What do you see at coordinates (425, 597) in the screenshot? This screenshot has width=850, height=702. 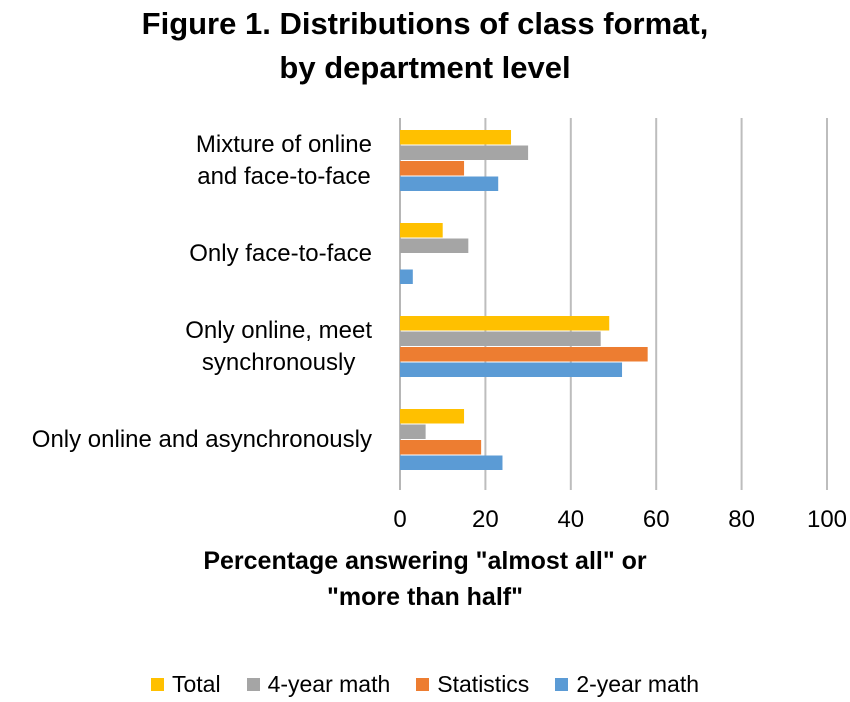 I see `x-axis-label-line-2: "more than half"` at bounding box center [425, 597].